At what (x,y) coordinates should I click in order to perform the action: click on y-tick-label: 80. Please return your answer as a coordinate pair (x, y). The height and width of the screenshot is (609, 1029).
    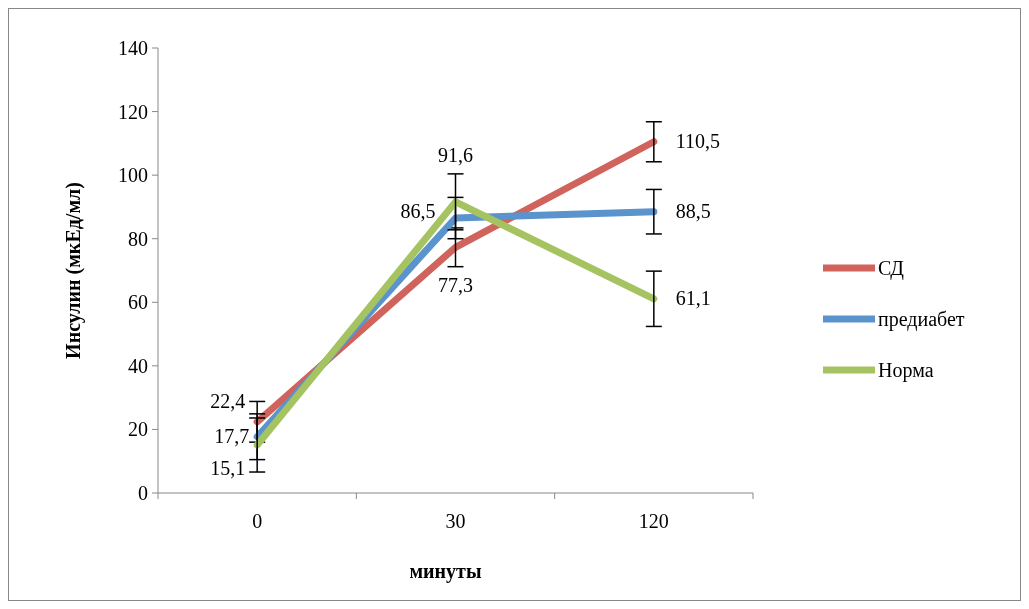
    Looking at the image, I should click on (138, 238).